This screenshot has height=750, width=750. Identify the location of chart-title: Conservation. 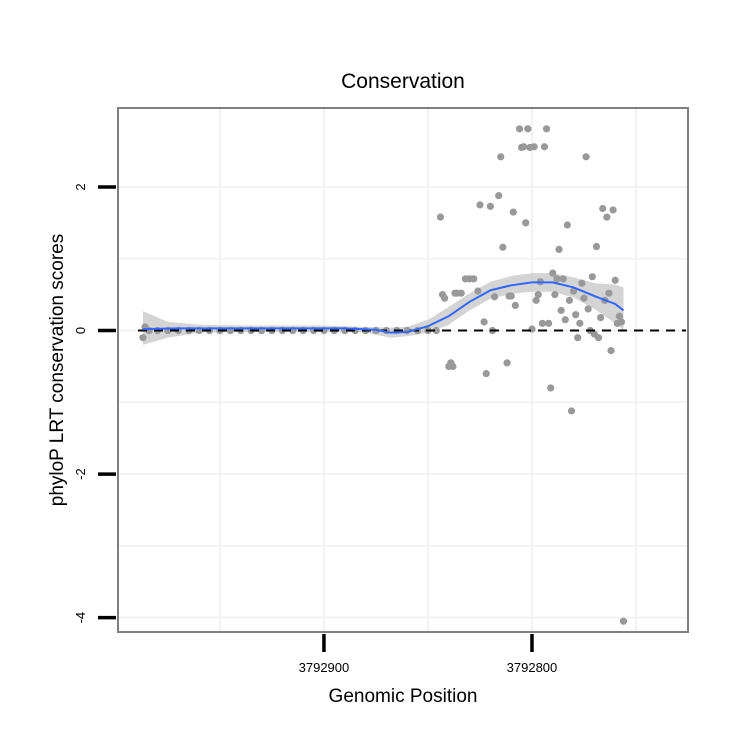
(403, 81).